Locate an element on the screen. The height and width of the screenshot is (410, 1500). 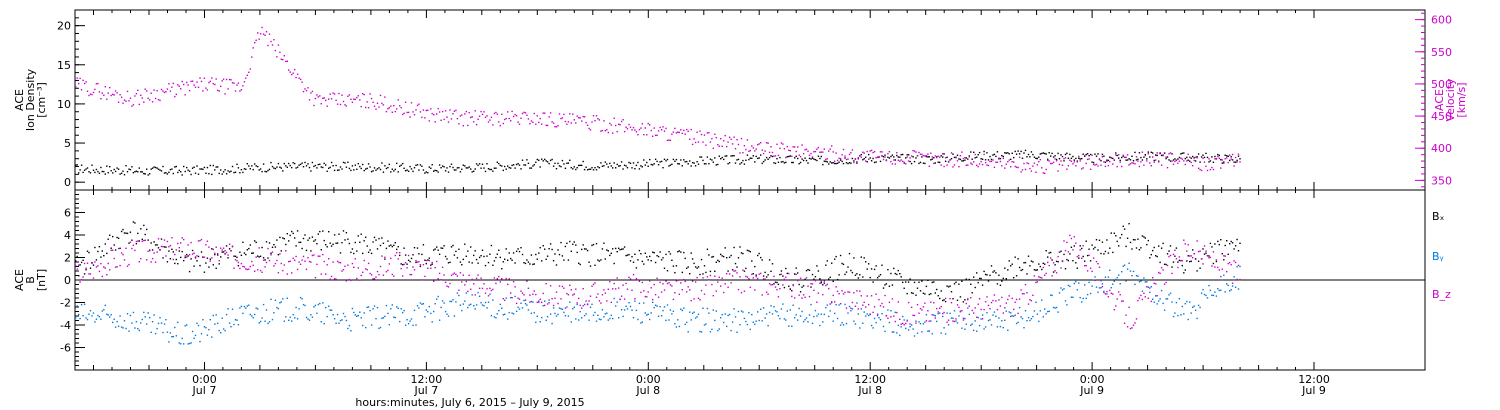
y-tick-label: -6 is located at coordinates (65, 348).